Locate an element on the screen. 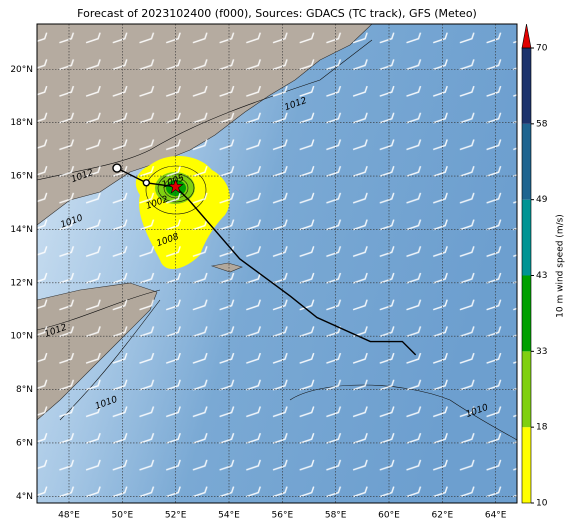 The width and height of the screenshot is (575, 532). y-tick-label: 14°N is located at coordinates (21, 230).